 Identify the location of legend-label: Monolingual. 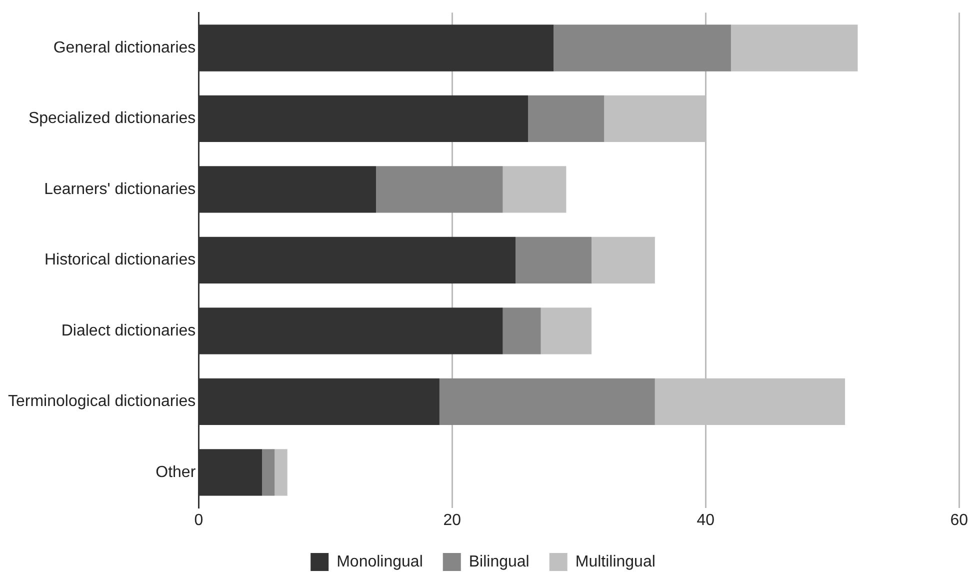
(379, 561).